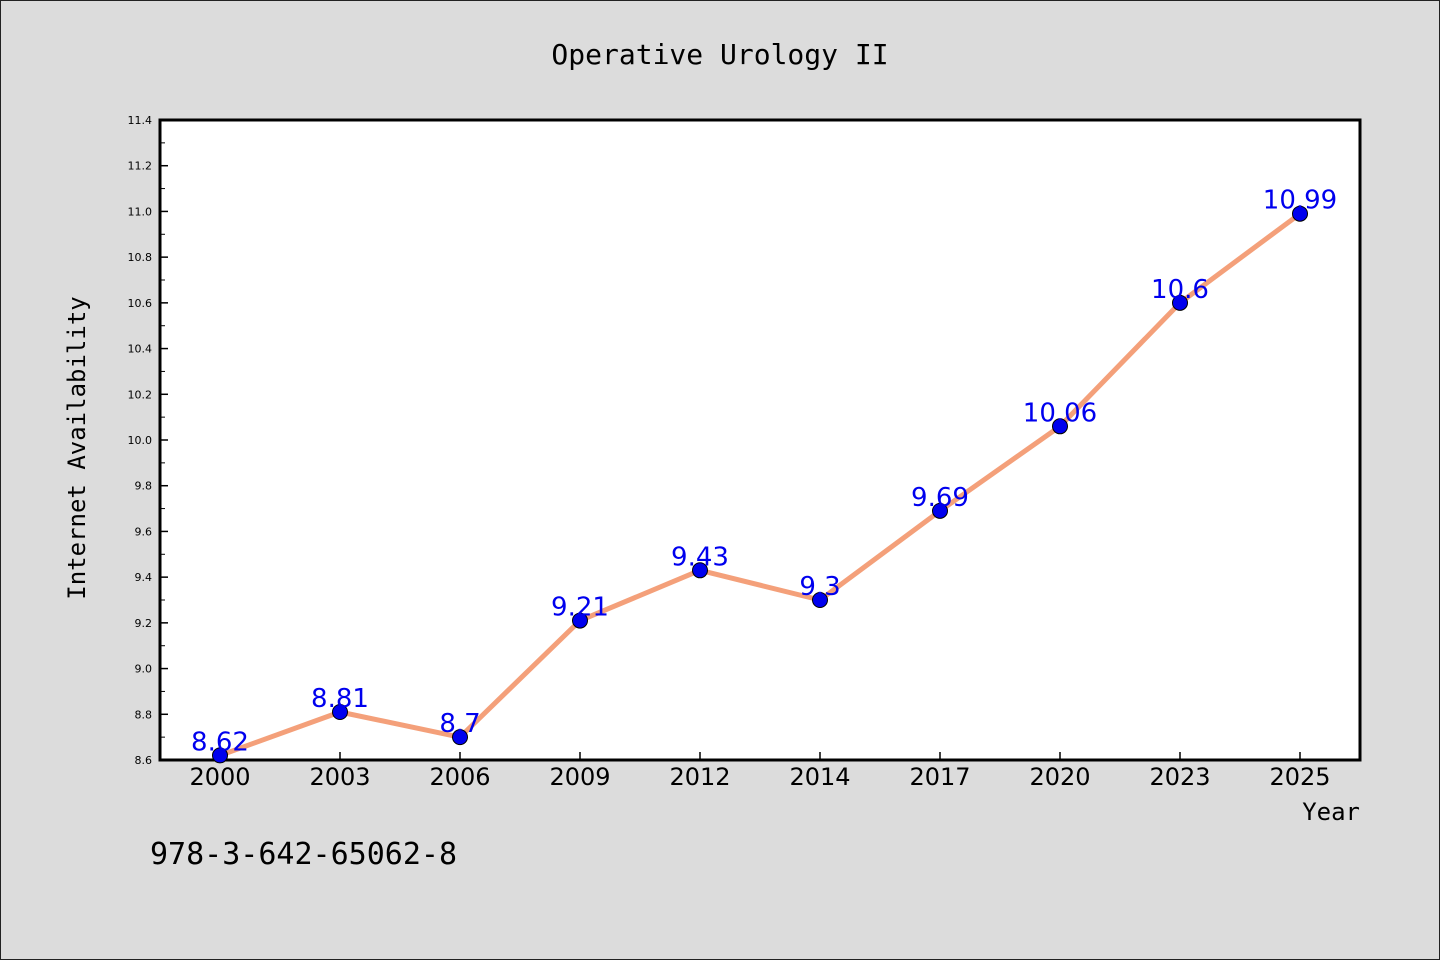 The width and height of the screenshot is (1440, 960). Describe the element at coordinates (819, 777) in the screenshot. I see `x-tick-label: 2014` at that location.